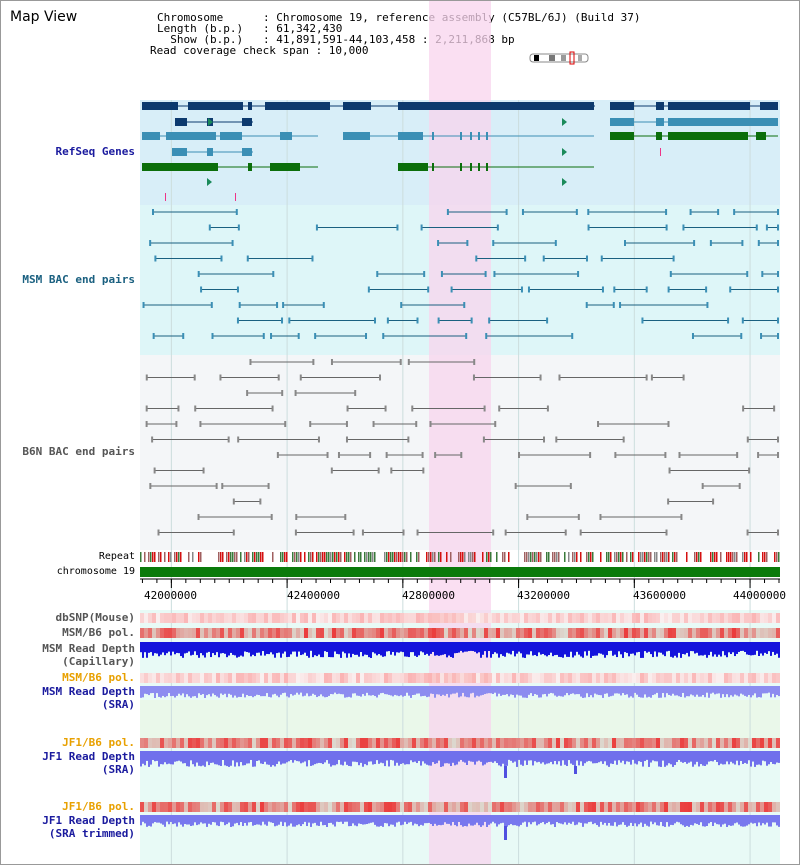  I want to click on track-label-jf1-b6-pol: JF1/B6 pol., so click(98, 742).